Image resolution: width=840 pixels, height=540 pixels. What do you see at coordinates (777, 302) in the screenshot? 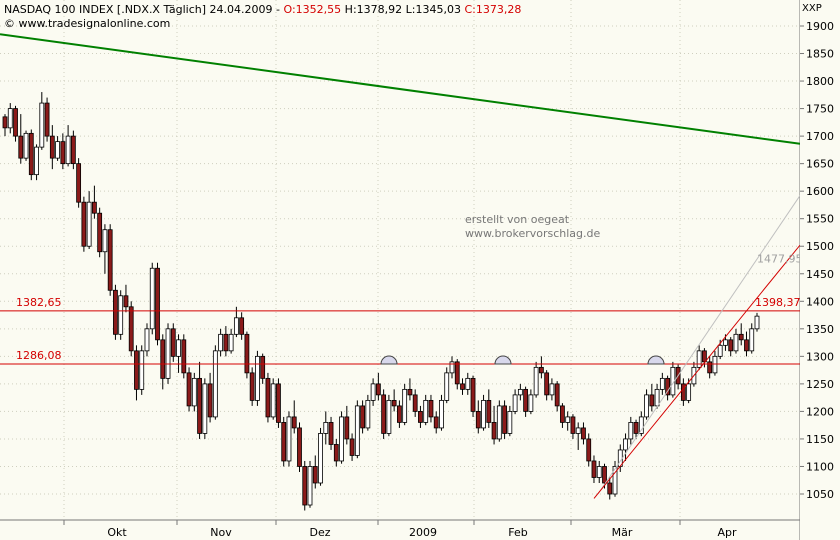
I see `trend-value-label: 1398,37` at bounding box center [777, 302].